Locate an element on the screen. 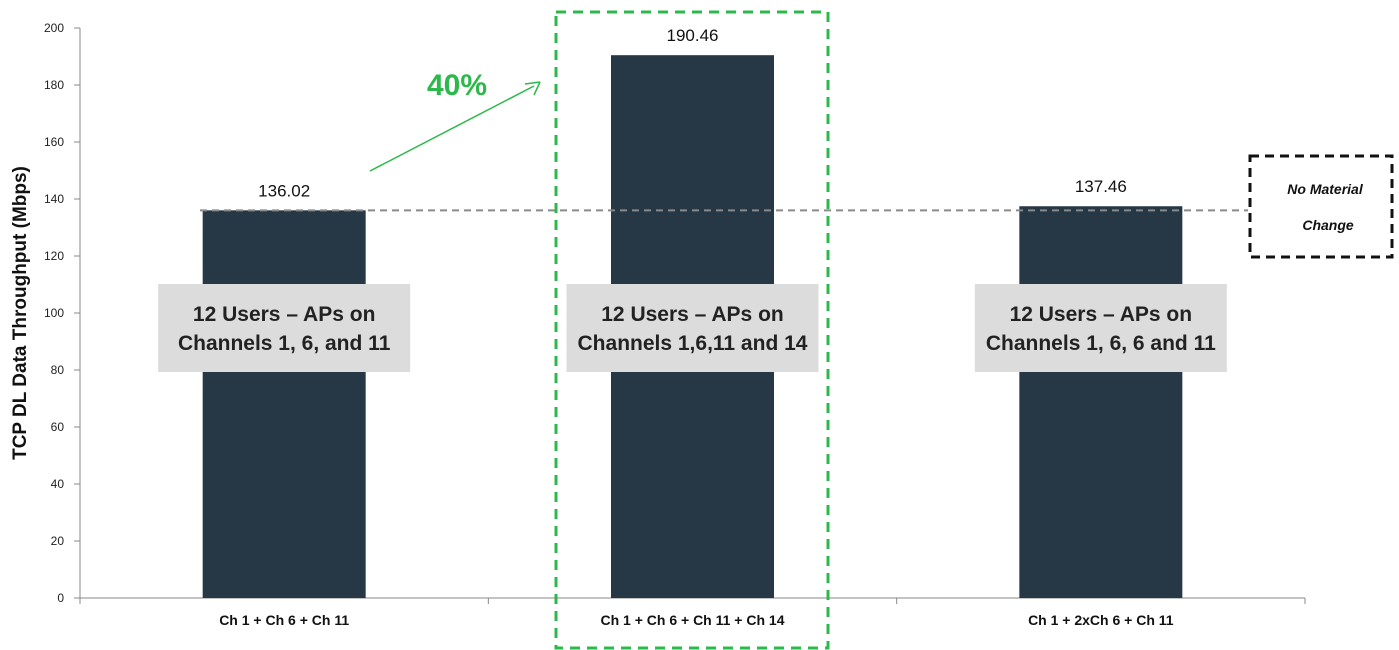 This screenshot has height=650, width=1399. note-line: No Material is located at coordinates (1325, 189).